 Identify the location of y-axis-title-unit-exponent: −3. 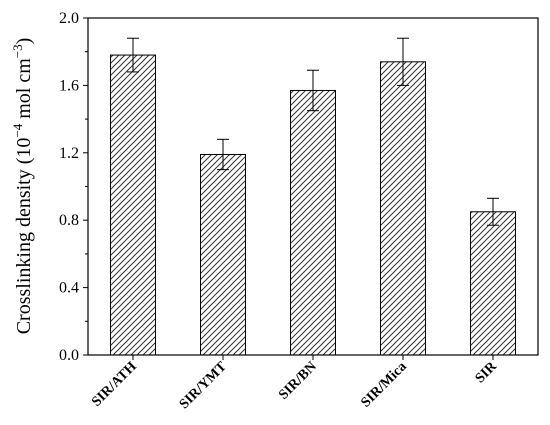
(17, 51).